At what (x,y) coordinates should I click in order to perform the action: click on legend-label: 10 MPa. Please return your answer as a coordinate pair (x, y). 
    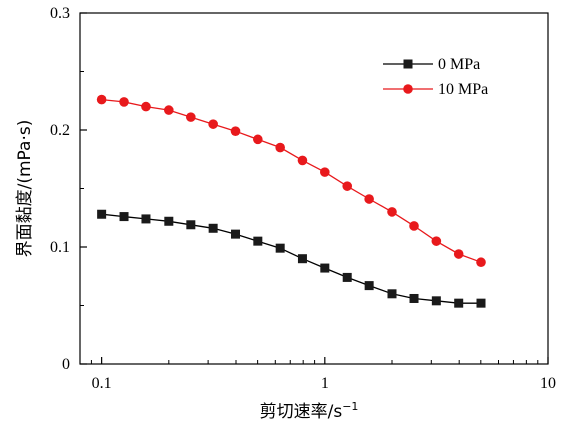
    Looking at the image, I should click on (463, 89).